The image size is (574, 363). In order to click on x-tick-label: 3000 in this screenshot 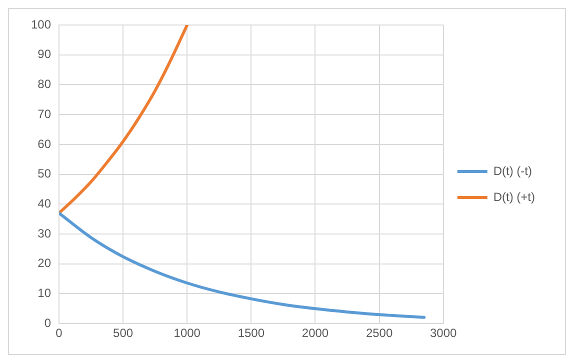, I will do `click(444, 333)`.